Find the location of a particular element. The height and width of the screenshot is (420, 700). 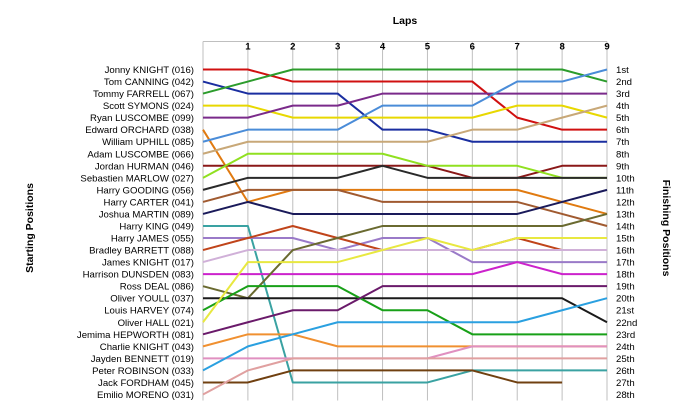

y-axis-title-left: Starting Positions is located at coordinates (30, 228).